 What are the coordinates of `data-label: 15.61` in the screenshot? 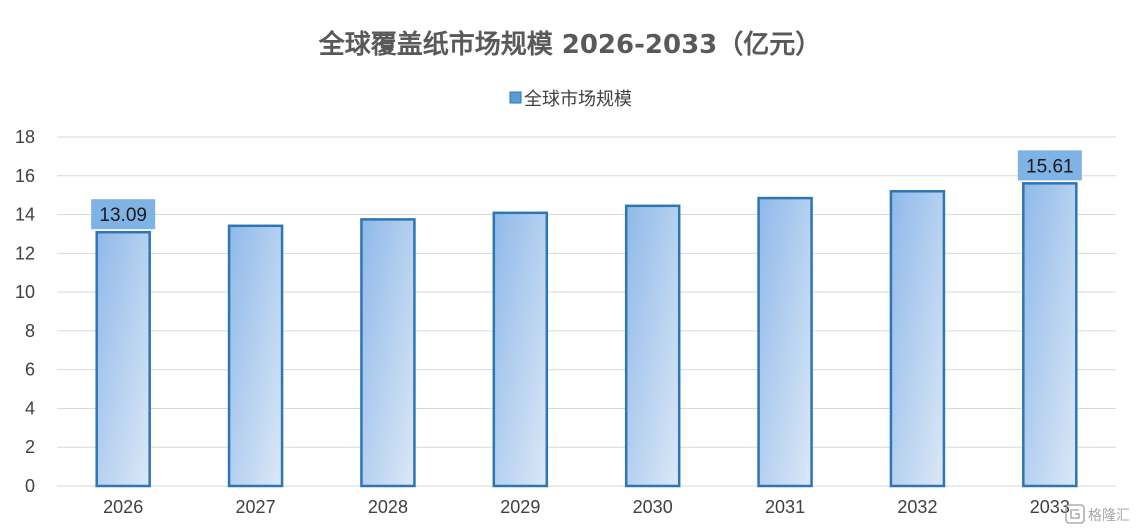 It's located at (1049, 165).